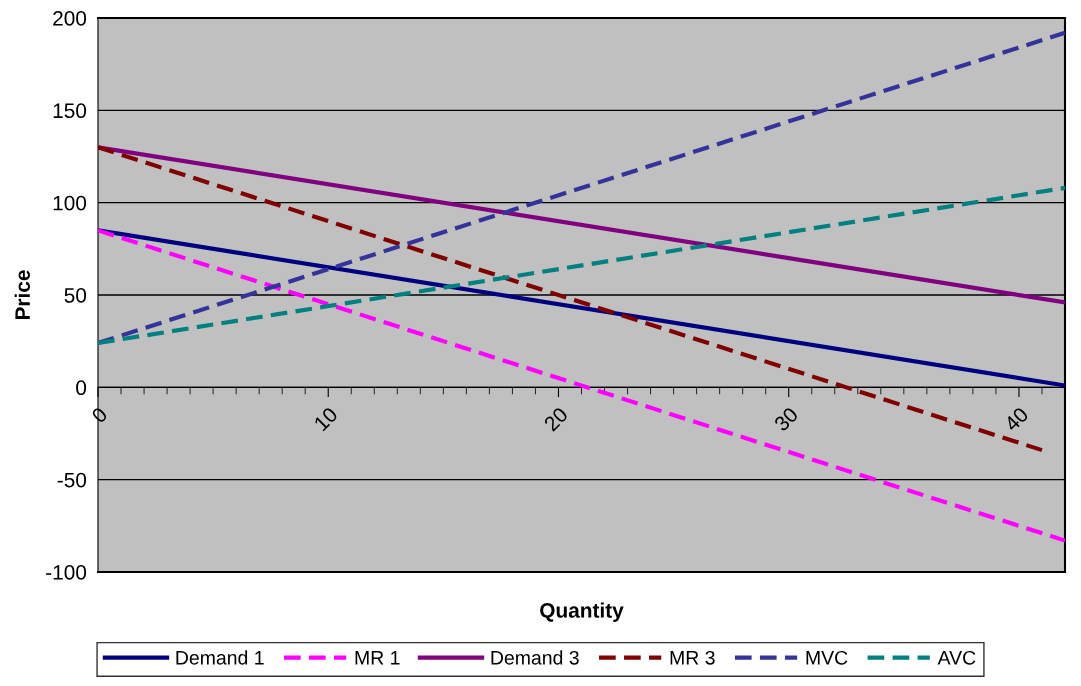 The width and height of the screenshot is (1081, 686). Describe the element at coordinates (827, 657) in the screenshot. I see `legend-label: MVC` at that location.